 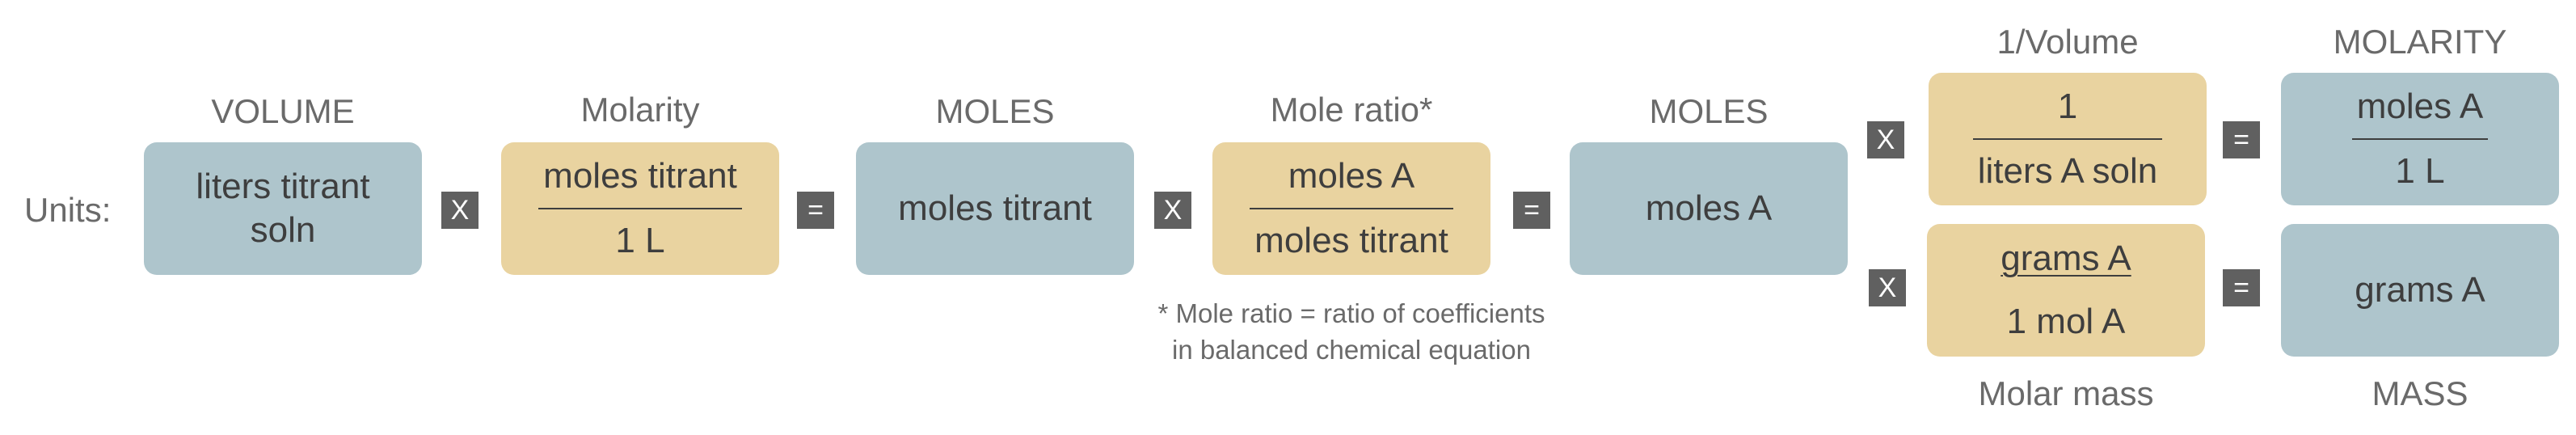 I want to click on molar-mass-fraction: grams A 1 mol A, so click(x=2066, y=290).